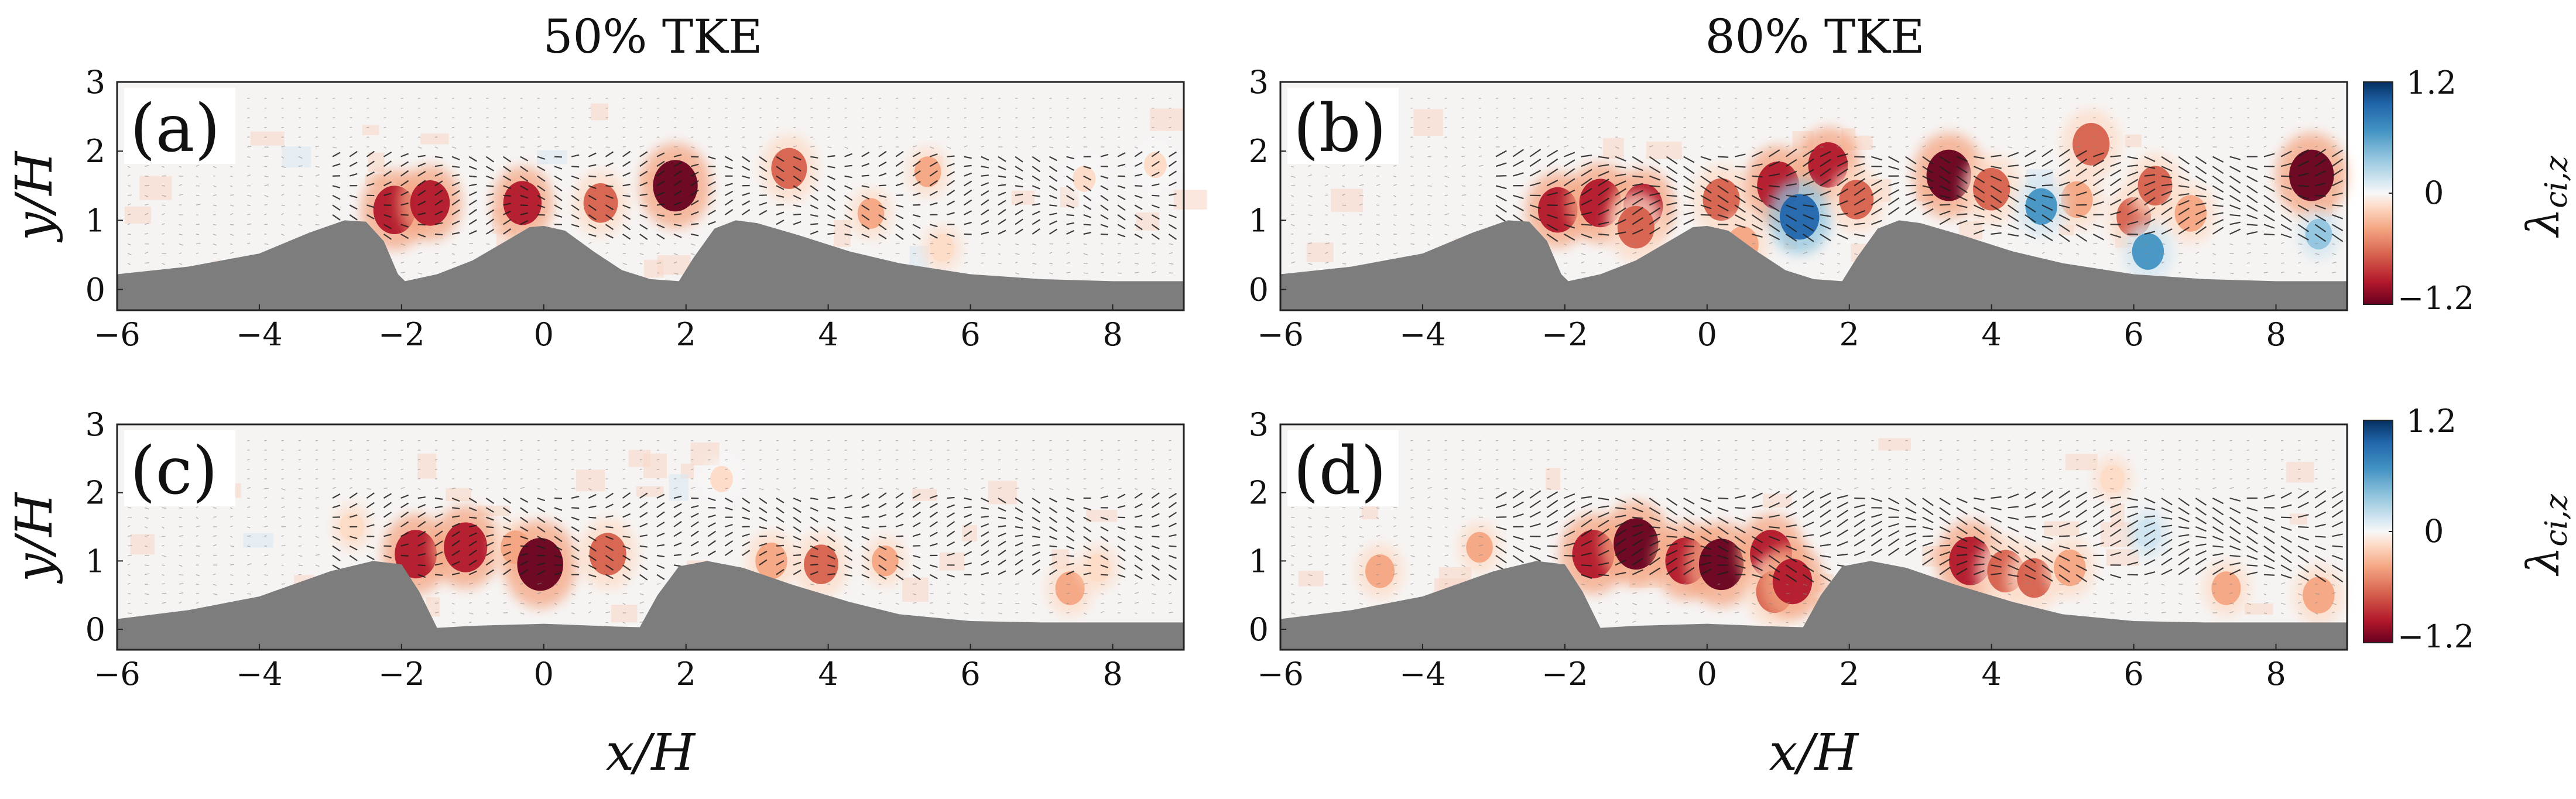 The image size is (2576, 799). What do you see at coordinates (653, 36) in the screenshot?
I see `column-title-left: 50% TKE` at bounding box center [653, 36].